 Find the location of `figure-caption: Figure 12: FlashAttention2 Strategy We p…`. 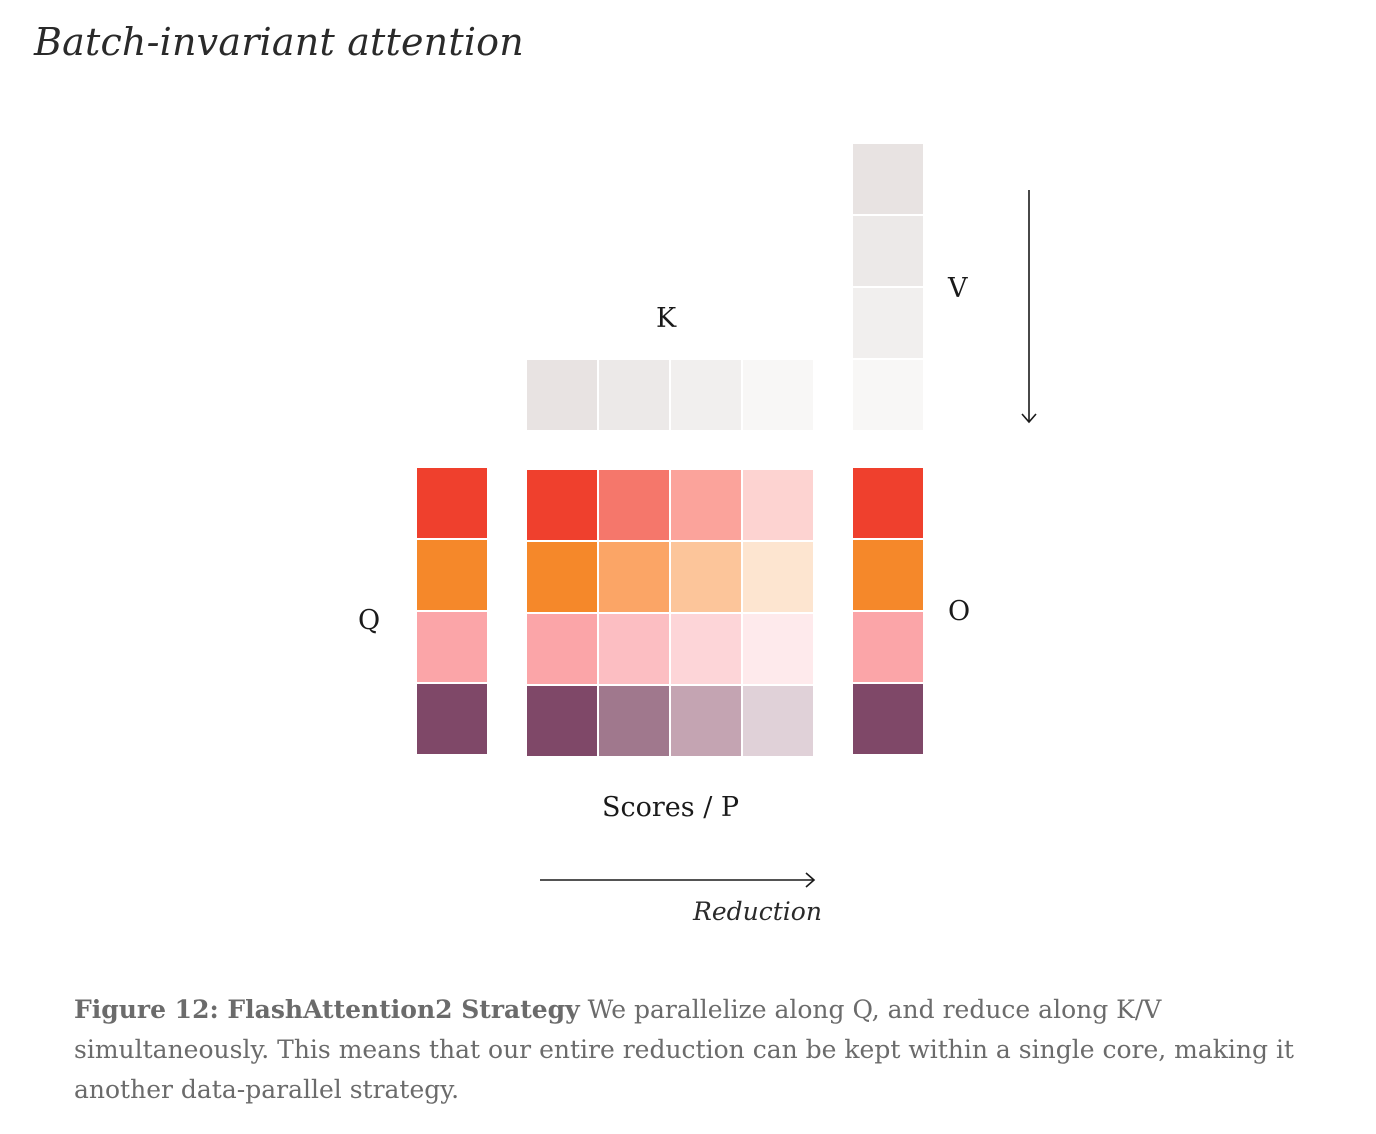

figure-caption: Figure 12: FlashAttention2 Strategy We p… is located at coordinates (699, 1050).